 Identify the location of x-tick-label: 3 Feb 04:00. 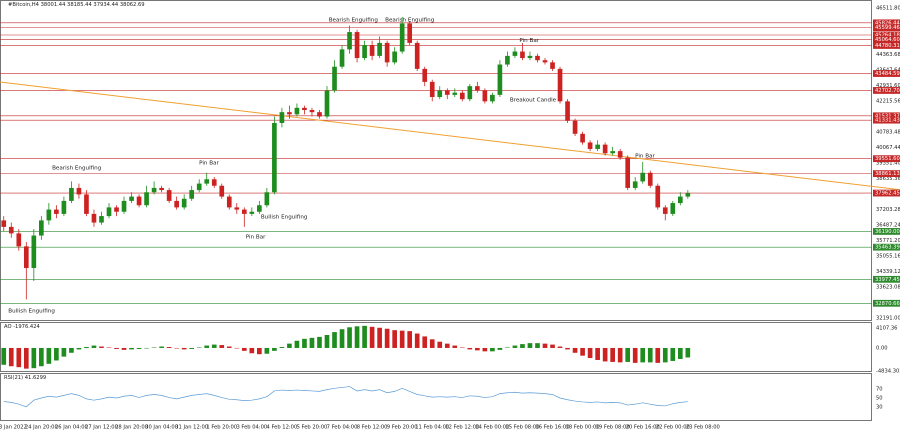
(251, 428).